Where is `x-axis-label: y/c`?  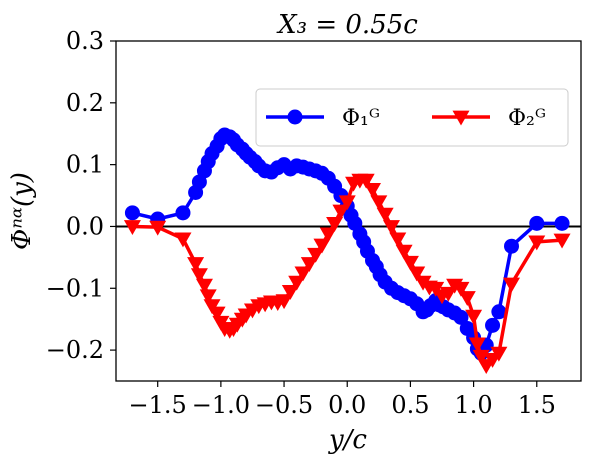
x-axis-label: y/c is located at coordinates (347, 440).